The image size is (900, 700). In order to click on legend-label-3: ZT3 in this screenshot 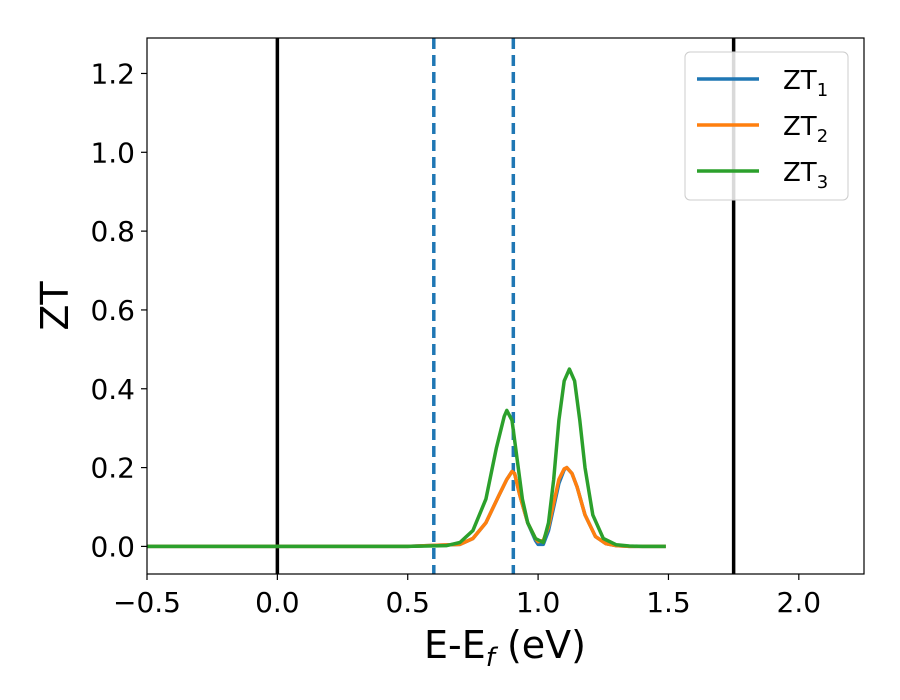, I will do `click(805, 175)`.